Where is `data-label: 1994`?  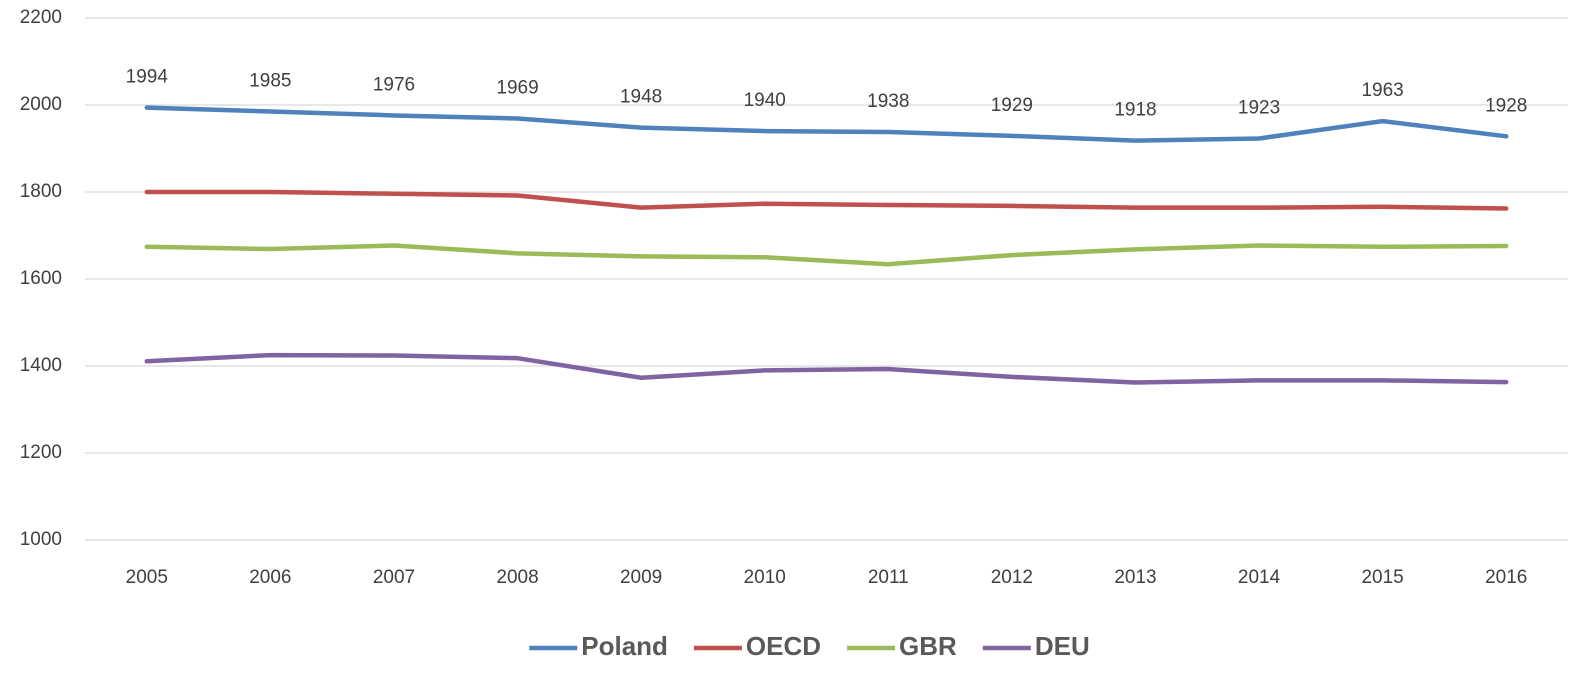
data-label: 1994 is located at coordinates (147, 77).